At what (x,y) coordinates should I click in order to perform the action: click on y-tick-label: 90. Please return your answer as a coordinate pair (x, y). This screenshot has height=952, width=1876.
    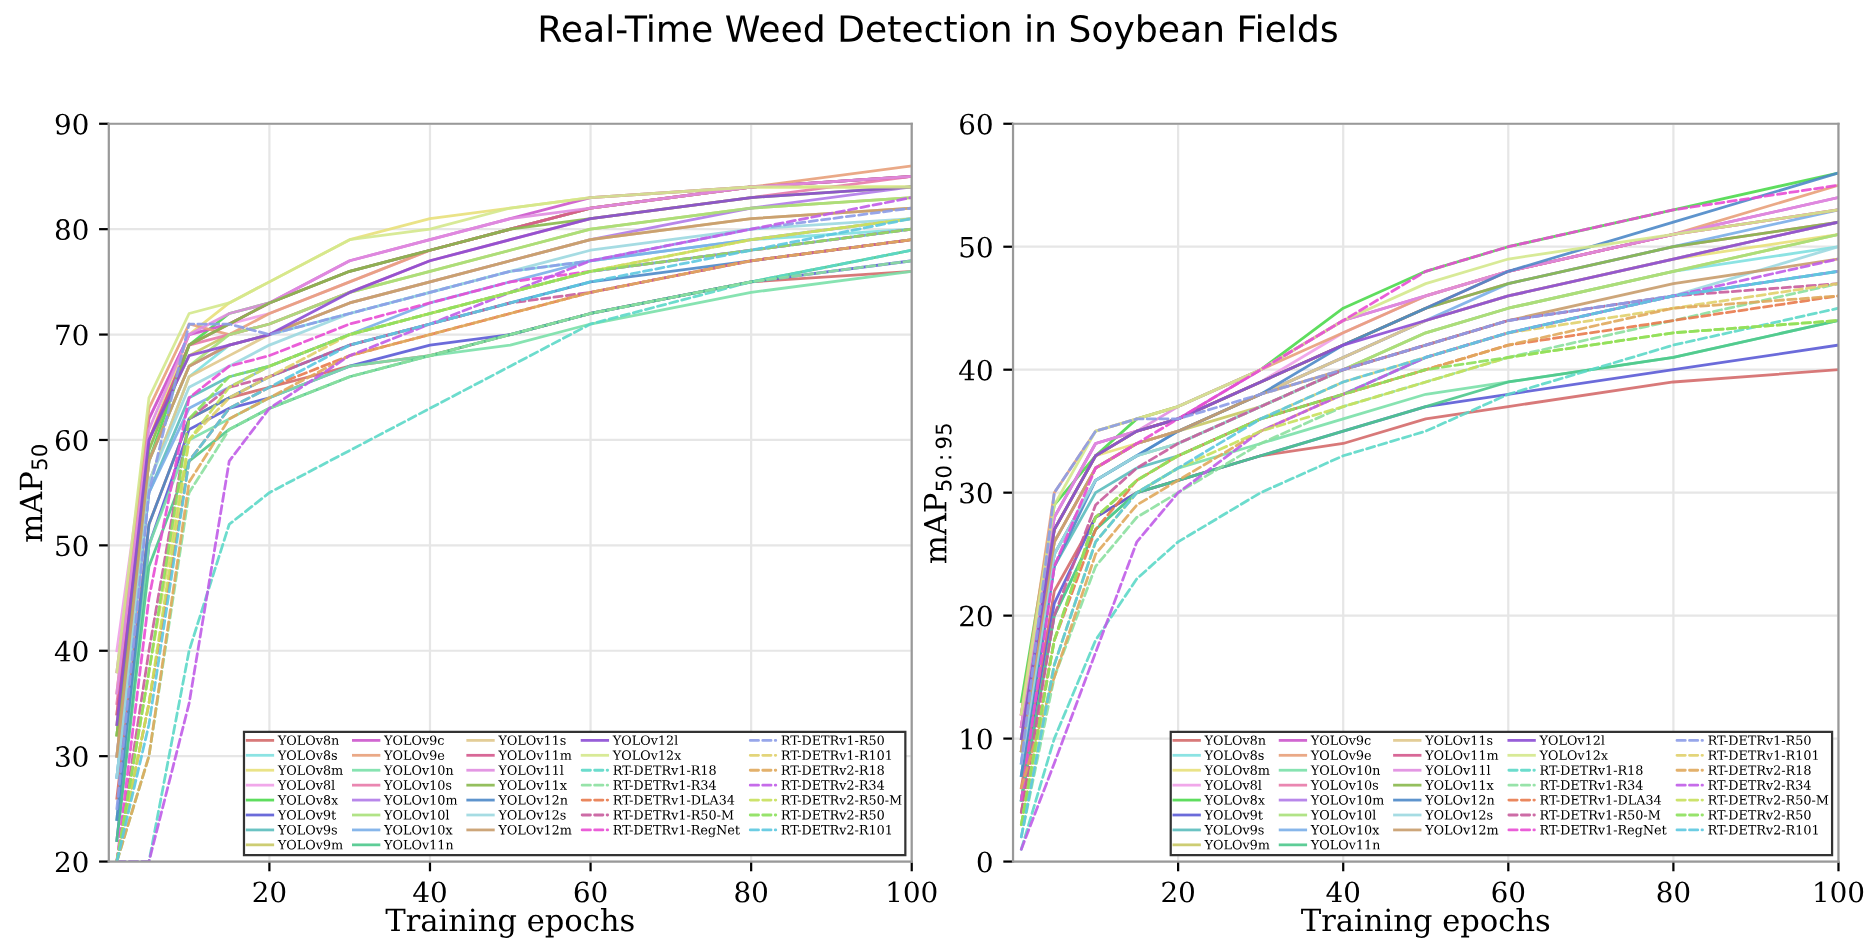
    Looking at the image, I should click on (71, 124).